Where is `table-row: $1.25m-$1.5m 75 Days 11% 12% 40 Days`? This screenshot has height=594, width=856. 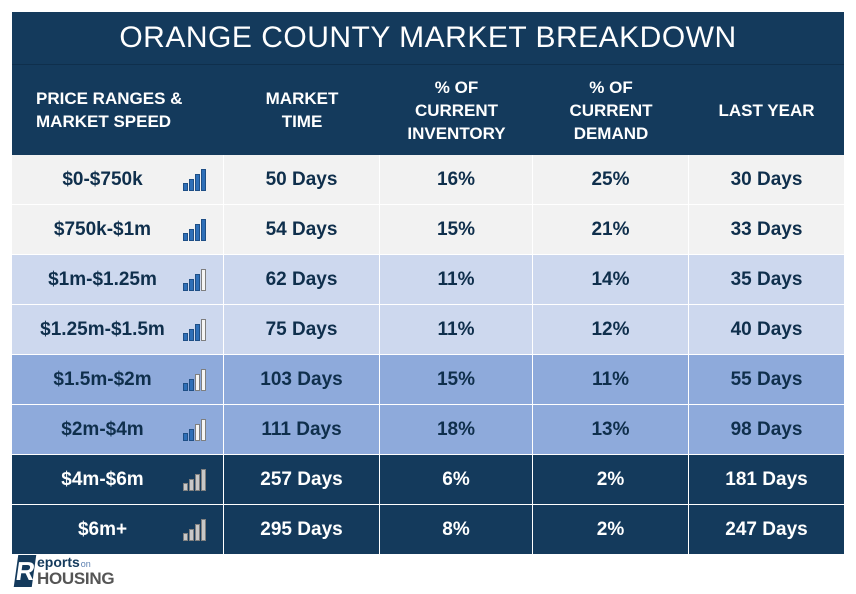 table-row: $1.25m-$1.5m 75 Days 11% 12% 40 Days is located at coordinates (428, 329).